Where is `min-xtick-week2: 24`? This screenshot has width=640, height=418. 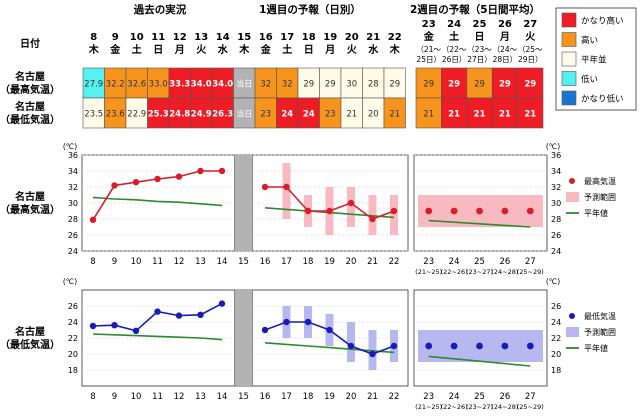
min-xtick-week2: 24 is located at coordinates (454, 397).